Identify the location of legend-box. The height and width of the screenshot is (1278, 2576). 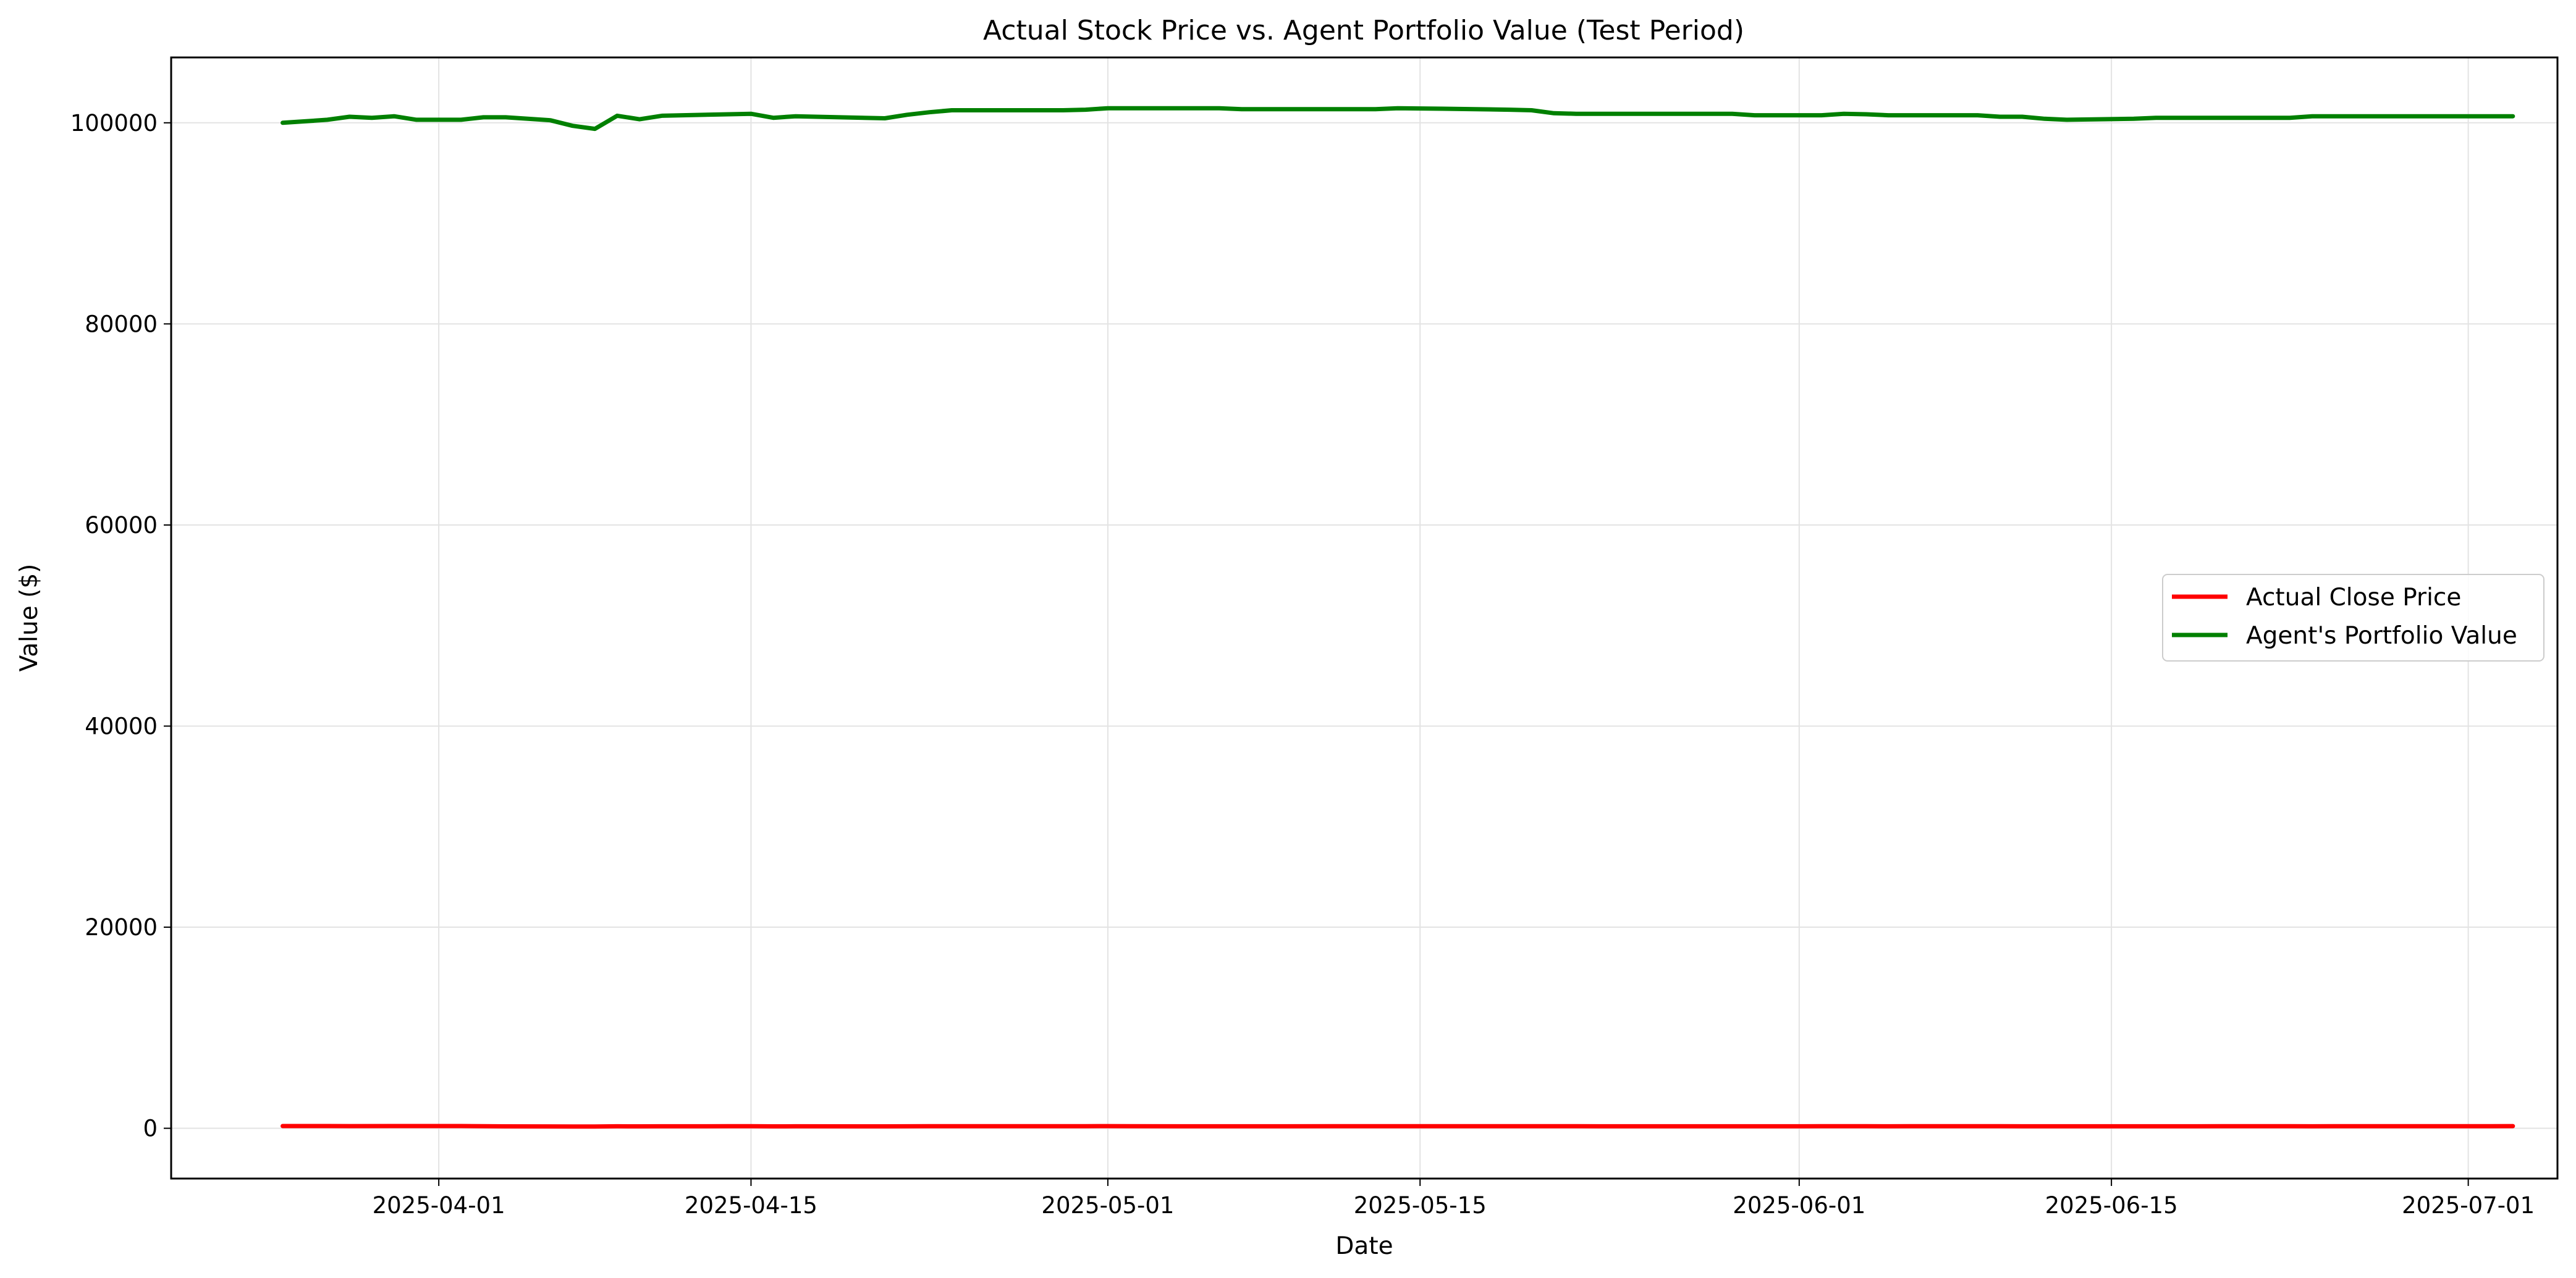
(2353, 618).